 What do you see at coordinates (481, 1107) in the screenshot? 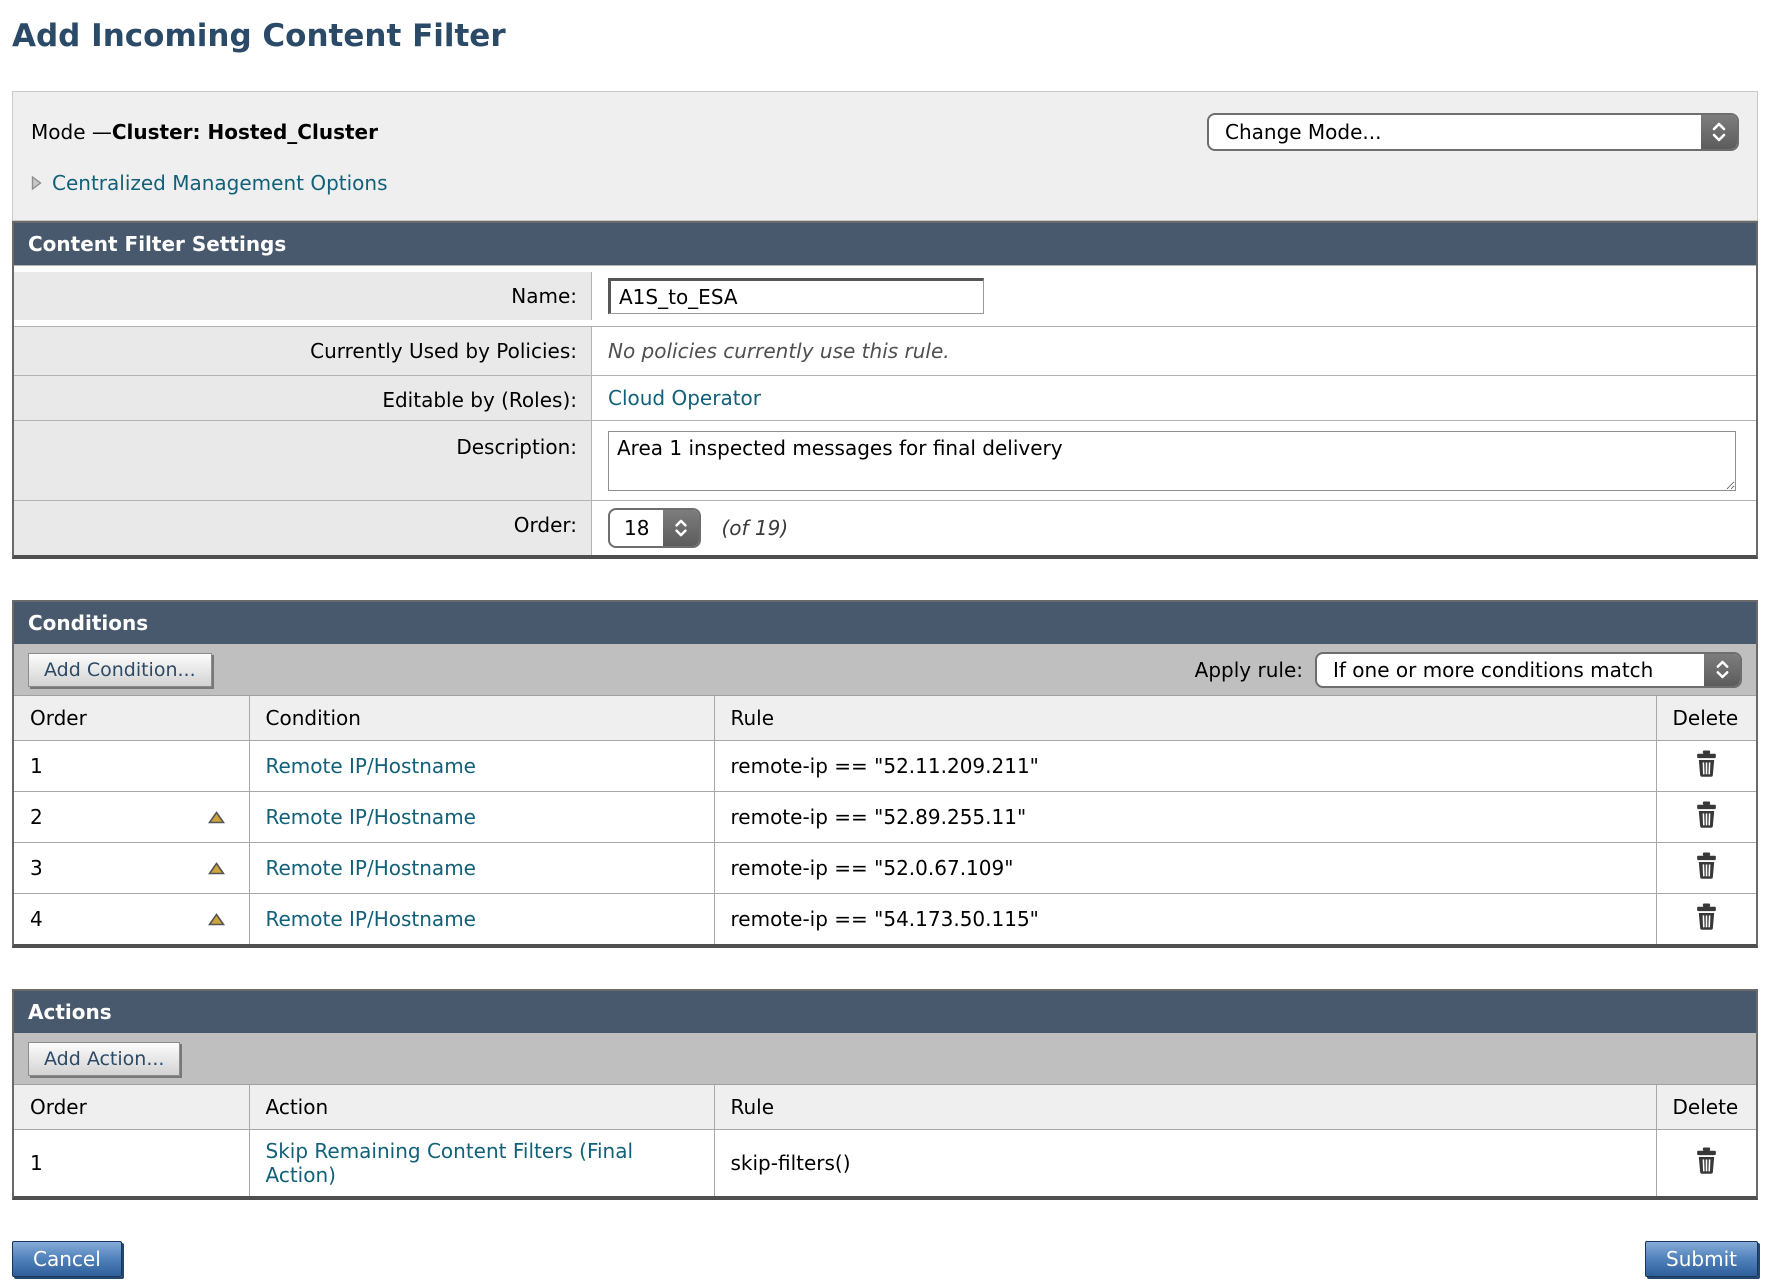
I see `col-action: Action` at bounding box center [481, 1107].